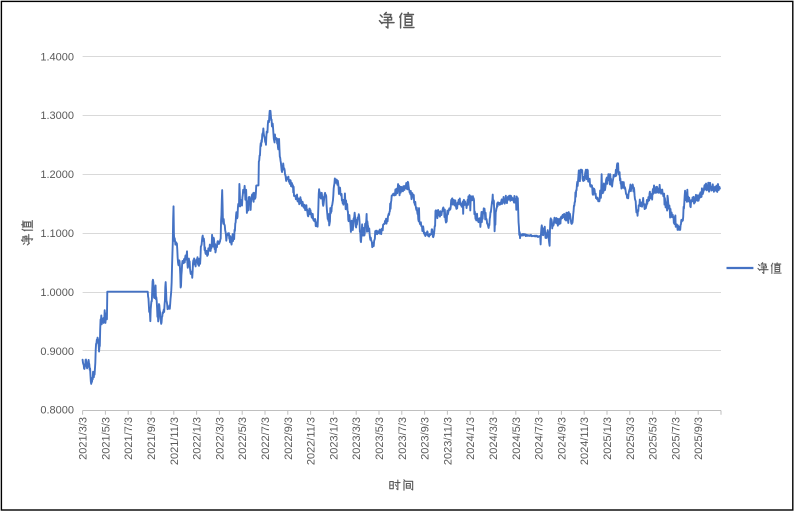 The height and width of the screenshot is (517, 795). What do you see at coordinates (57, 116) in the screenshot?
I see `svg-text: 1.3000` at bounding box center [57, 116].